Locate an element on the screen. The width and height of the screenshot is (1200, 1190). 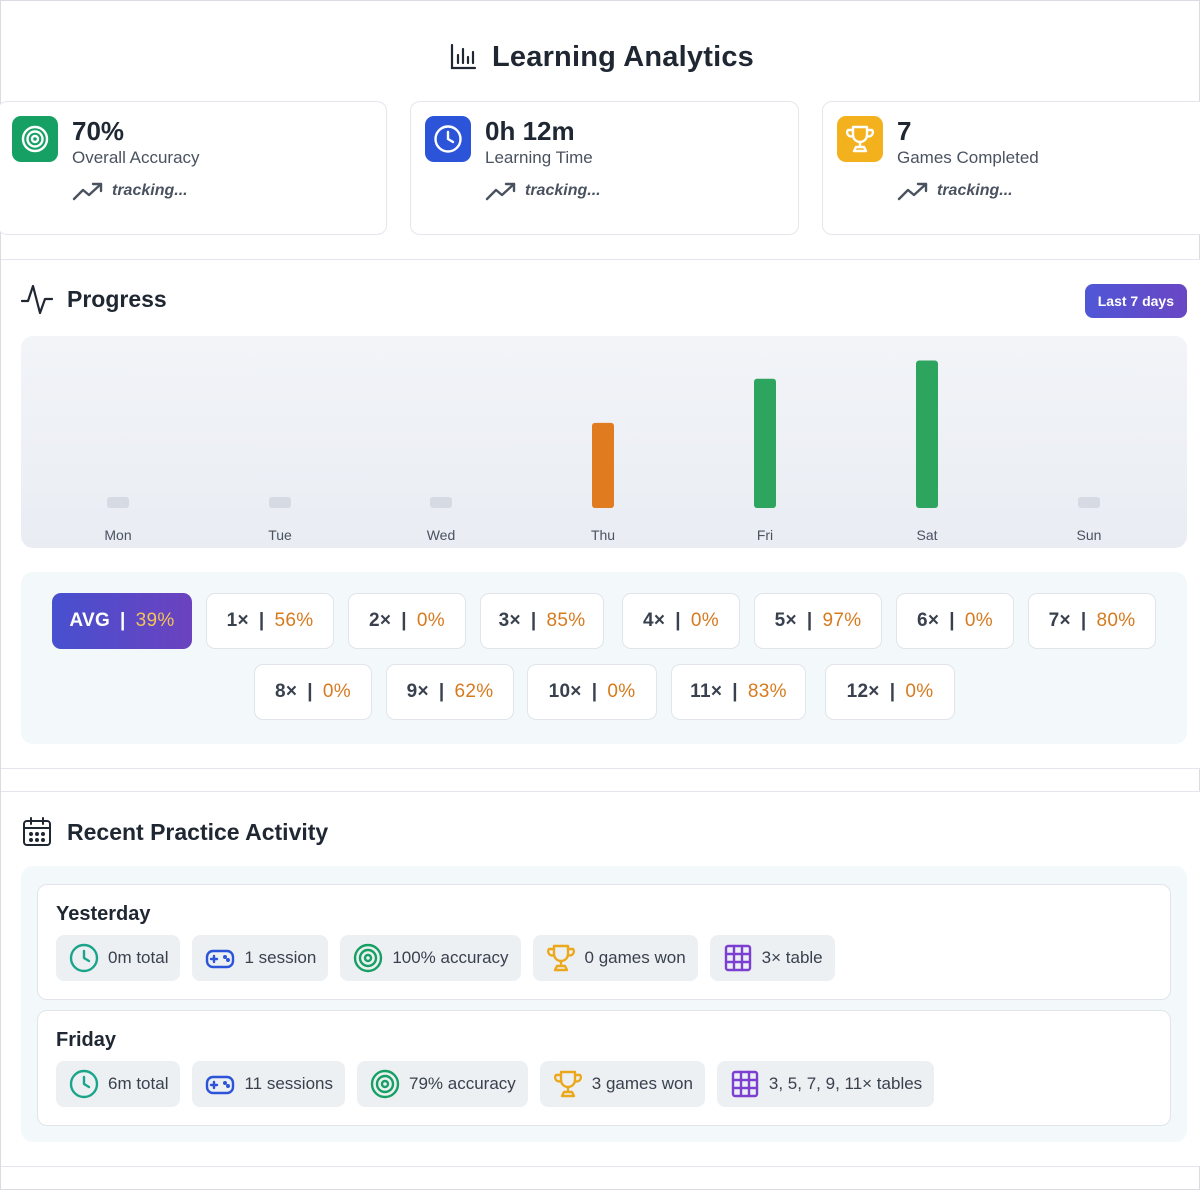
multiplier-label: 9× is located at coordinates (417, 691).